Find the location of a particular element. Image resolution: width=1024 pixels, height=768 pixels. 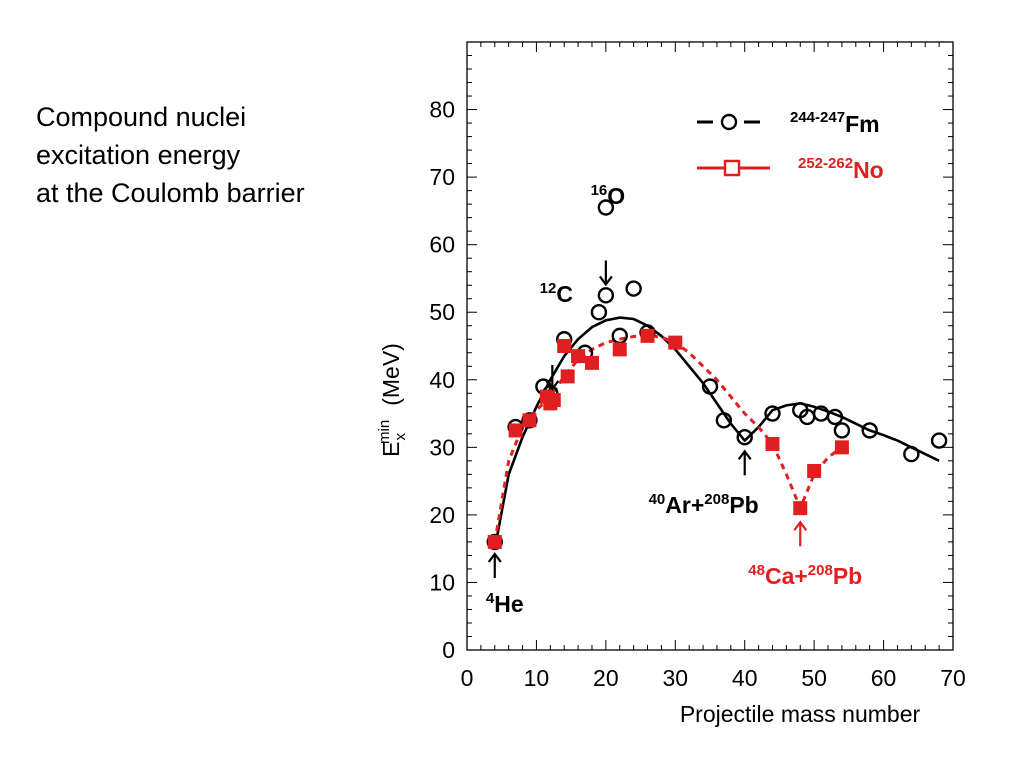

annot-capb-arrow-head is located at coordinates (800, 525).